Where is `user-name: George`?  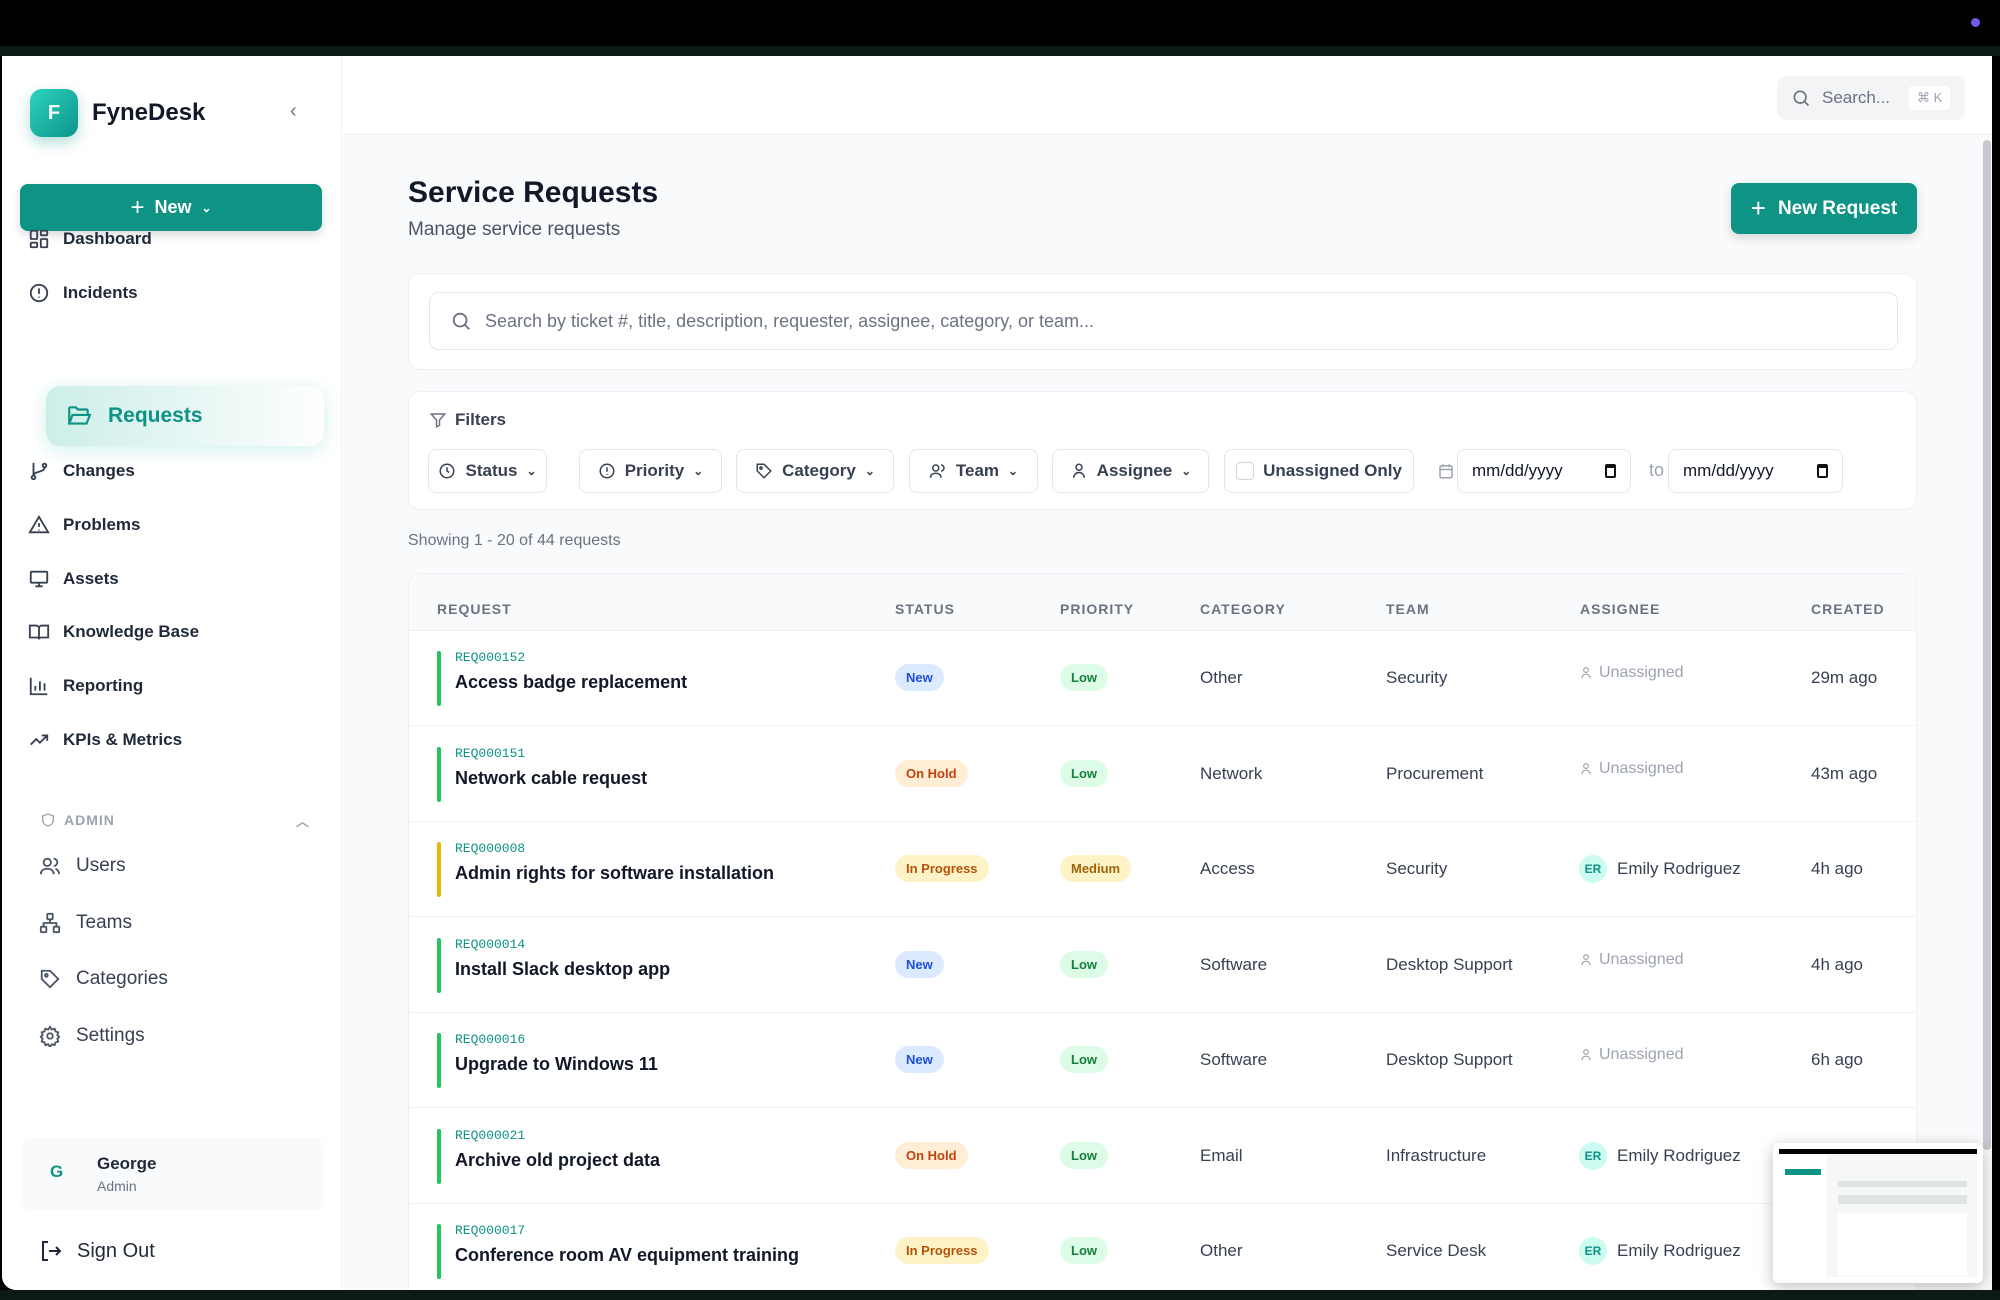
user-name: George is located at coordinates (127, 1163).